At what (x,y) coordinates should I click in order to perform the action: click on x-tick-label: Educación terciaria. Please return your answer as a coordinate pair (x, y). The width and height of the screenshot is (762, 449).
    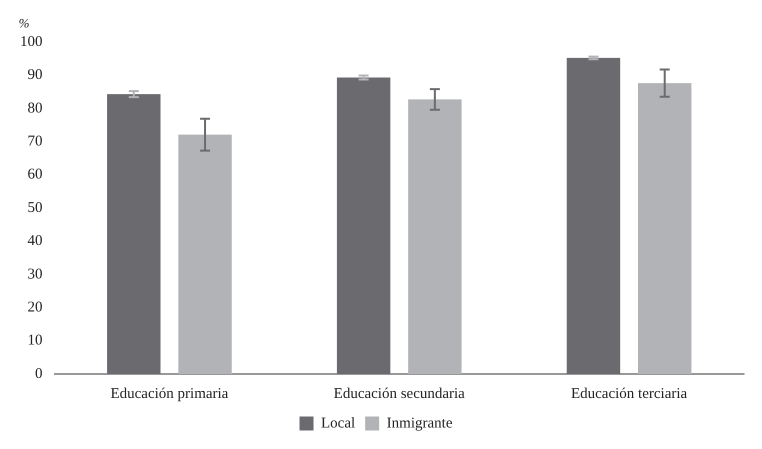
    Looking at the image, I should click on (629, 394).